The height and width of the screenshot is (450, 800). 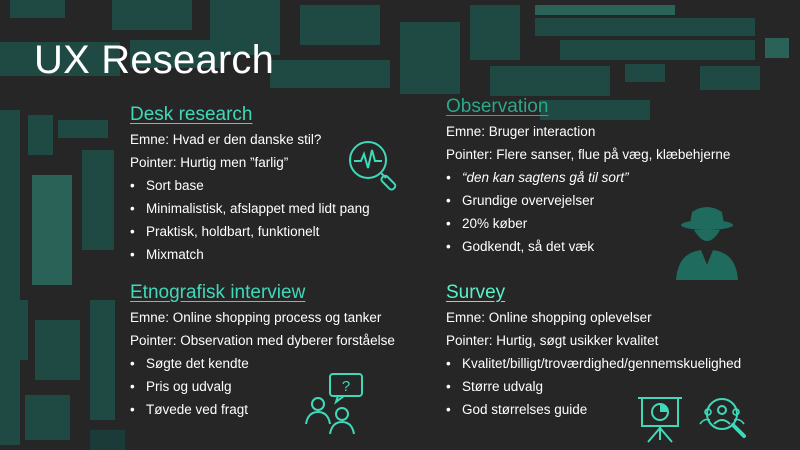 I want to click on survey-heading: Survey, so click(x=476, y=292).